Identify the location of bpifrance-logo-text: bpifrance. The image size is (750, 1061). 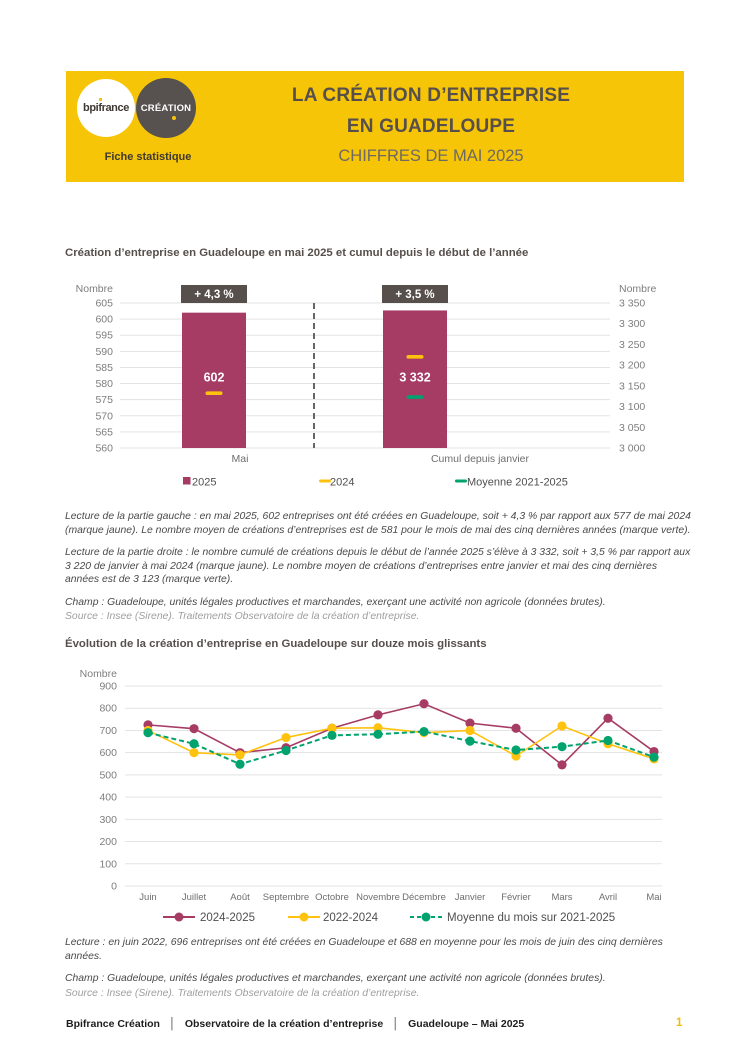
(106, 108).